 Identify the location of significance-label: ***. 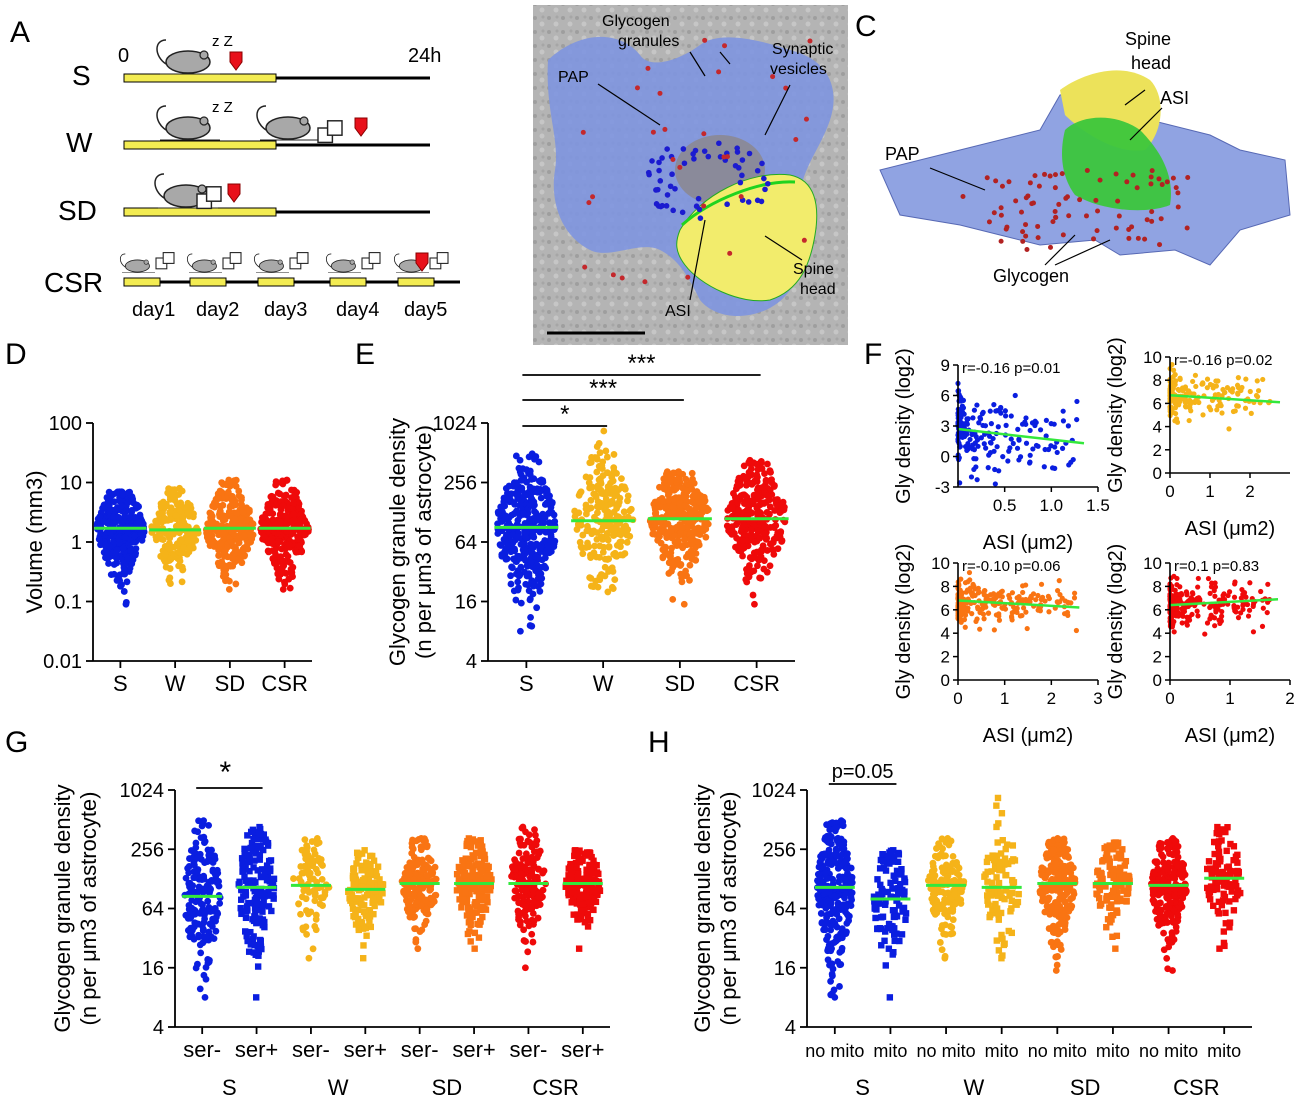
(641, 363).